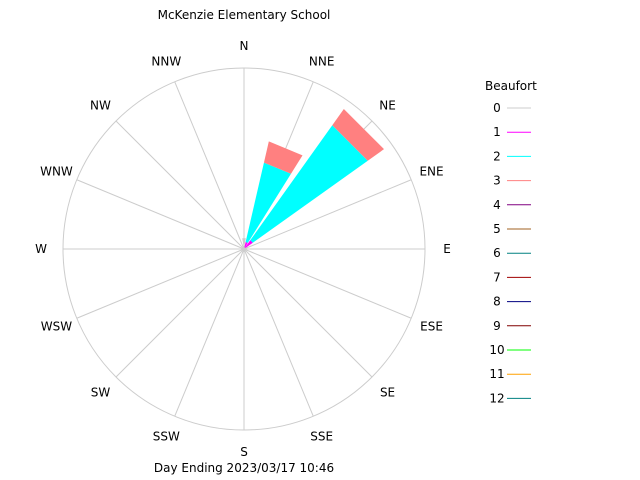  What do you see at coordinates (56, 171) in the screenshot?
I see `direction-label-wnw: WNW` at bounding box center [56, 171].